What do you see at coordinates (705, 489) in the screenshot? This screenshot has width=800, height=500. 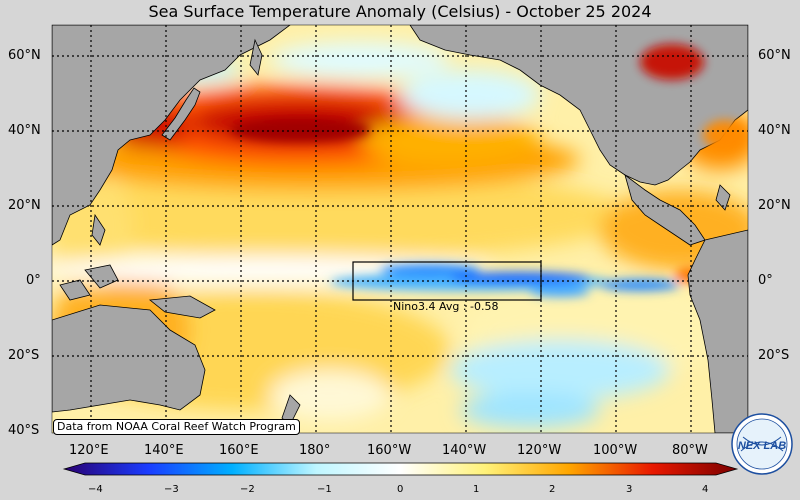 I see `colorbar-tick-label: 4` at bounding box center [705, 489].